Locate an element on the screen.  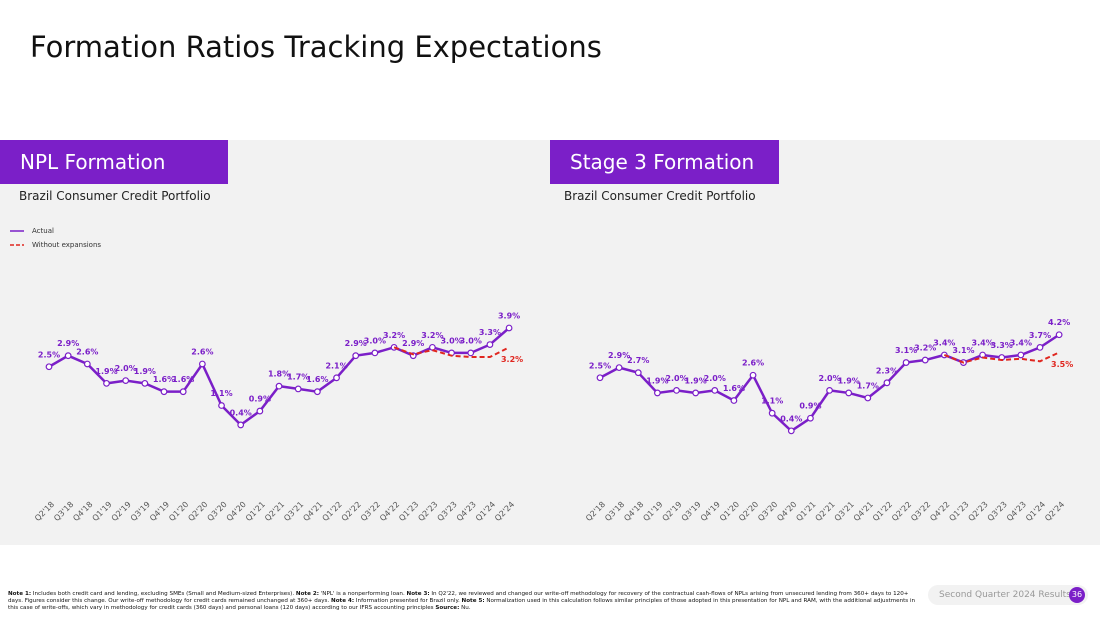
x-tick-label: Q1'21 is located at coordinates (255, 511).